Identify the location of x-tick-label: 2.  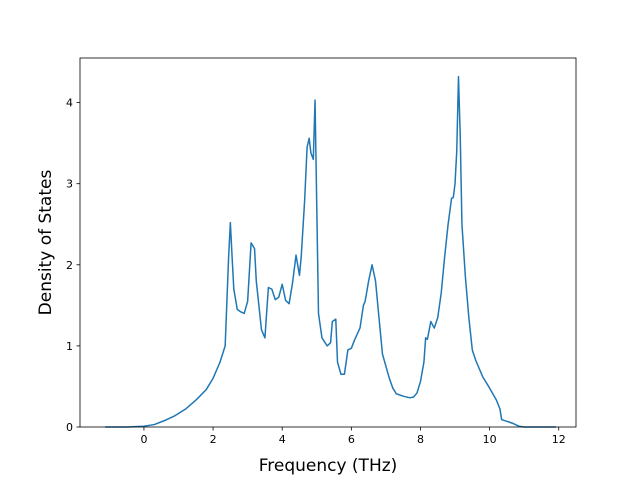
(213, 439).